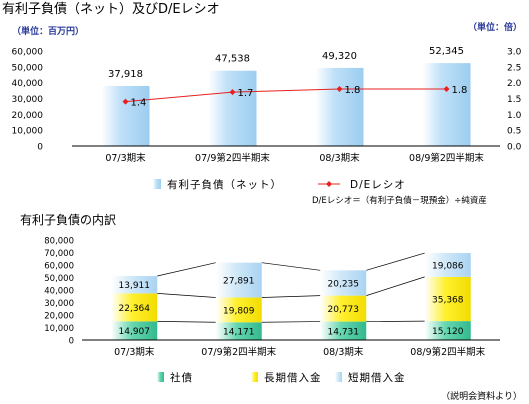 This screenshot has height=404, width=529. I want to click on y2-tick-label: 0.0, so click(514, 148).